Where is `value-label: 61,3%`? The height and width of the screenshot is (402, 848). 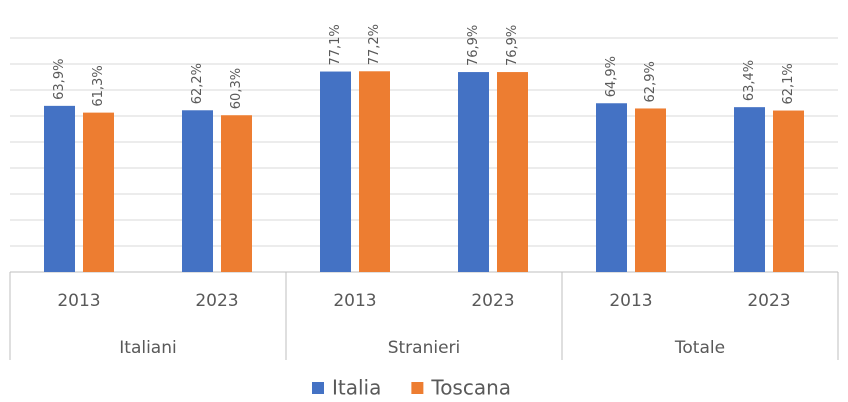
value-label: 61,3% is located at coordinates (98, 85).